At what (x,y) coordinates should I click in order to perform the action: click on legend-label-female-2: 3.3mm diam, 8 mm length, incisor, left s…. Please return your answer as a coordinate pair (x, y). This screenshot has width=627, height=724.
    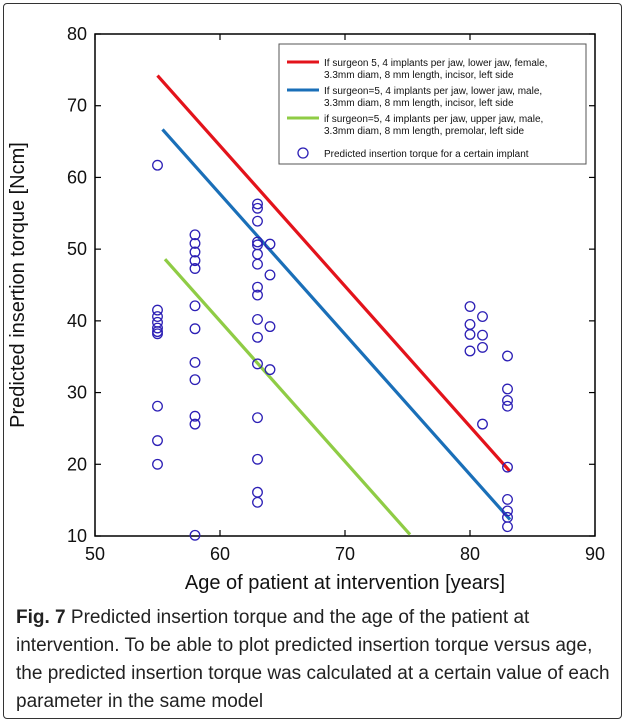
    Looking at the image, I should click on (419, 75).